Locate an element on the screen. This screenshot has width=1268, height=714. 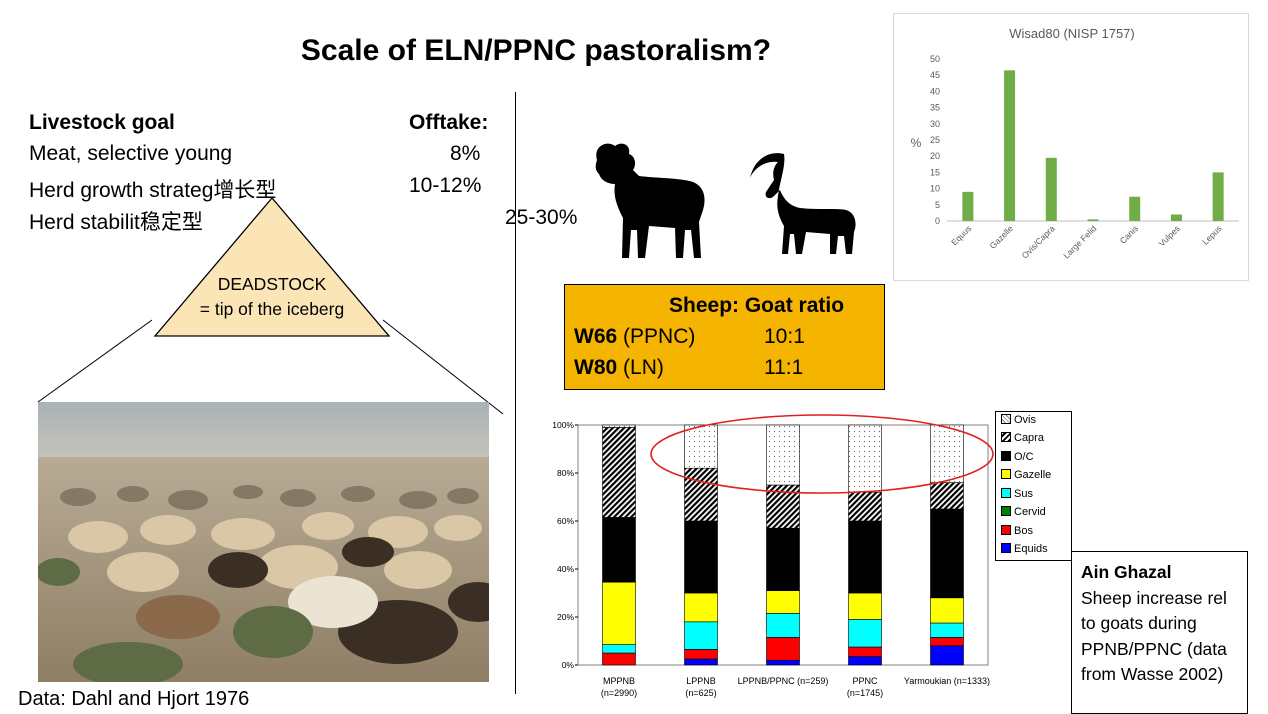
x-tick-label: Yarmoukian (n=1333) is located at coordinates (947, 681).